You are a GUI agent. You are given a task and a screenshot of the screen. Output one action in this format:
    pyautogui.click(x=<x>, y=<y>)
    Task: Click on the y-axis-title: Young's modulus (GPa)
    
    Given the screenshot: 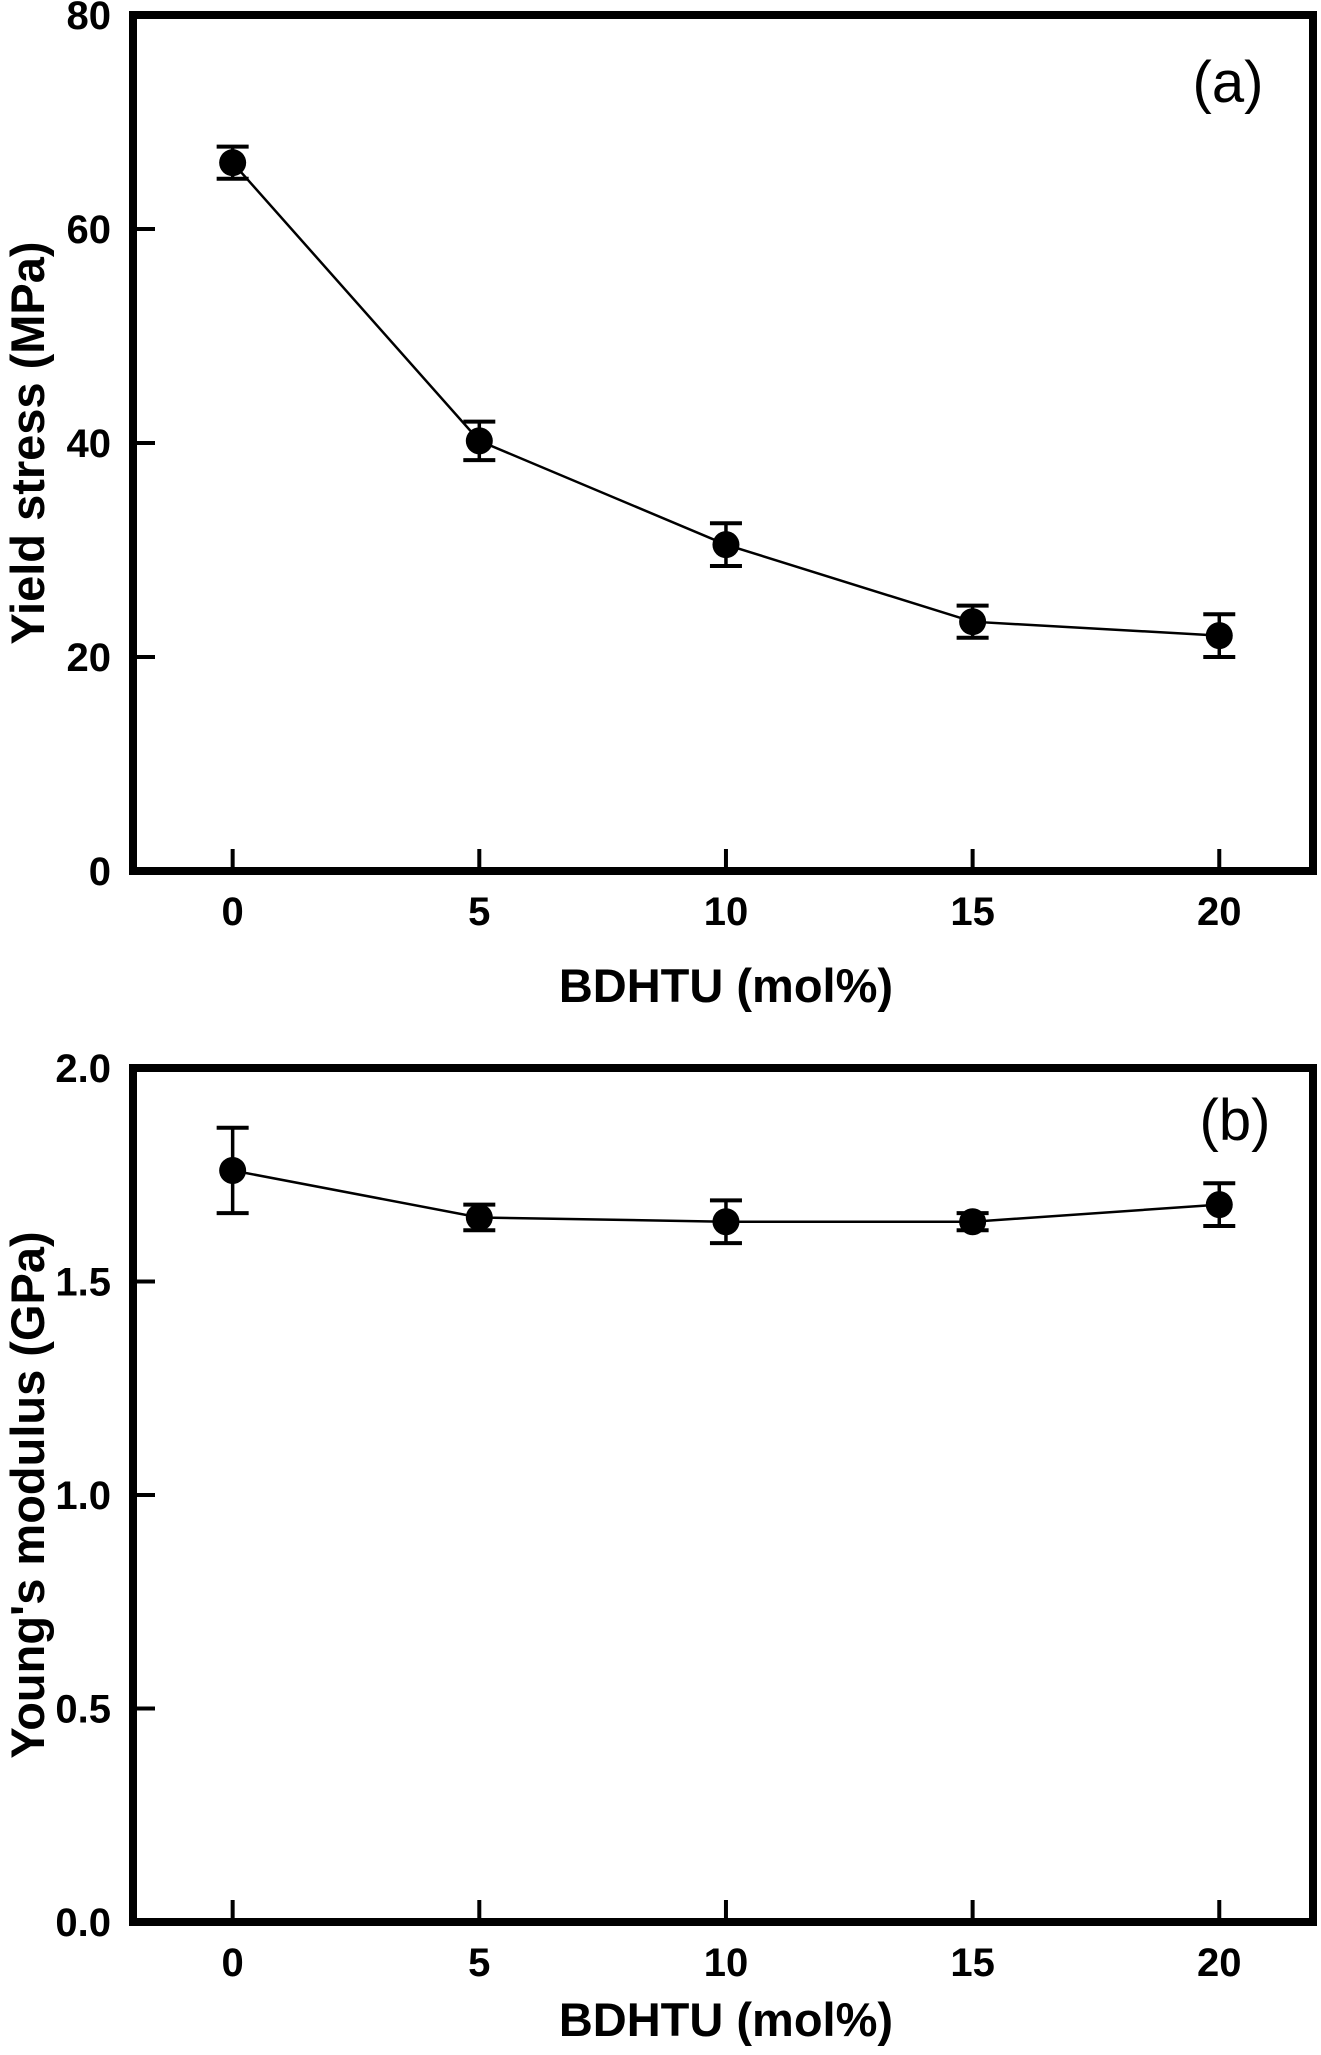 What is the action you would take?
    pyautogui.click(x=27, y=1494)
    